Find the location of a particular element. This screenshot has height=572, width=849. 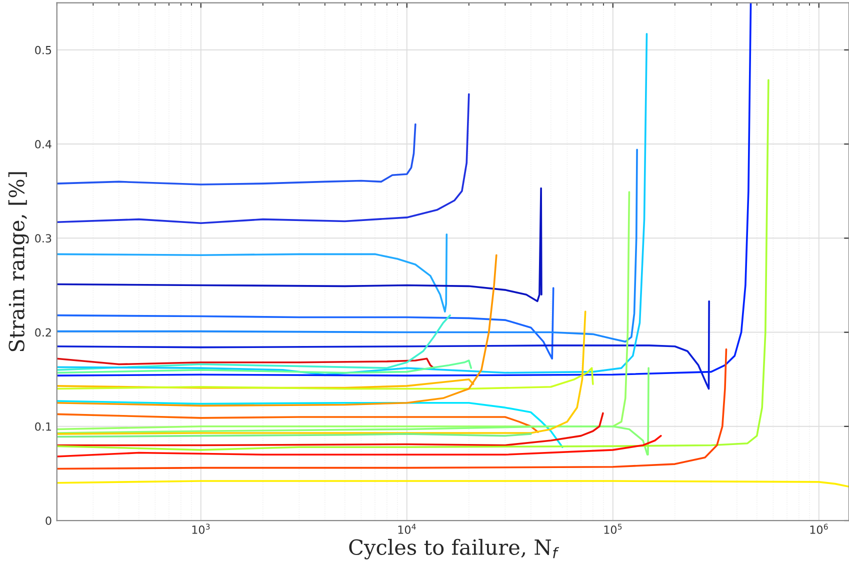

x-tick-label: 10$^{3}$ is located at coordinates (201, 529).